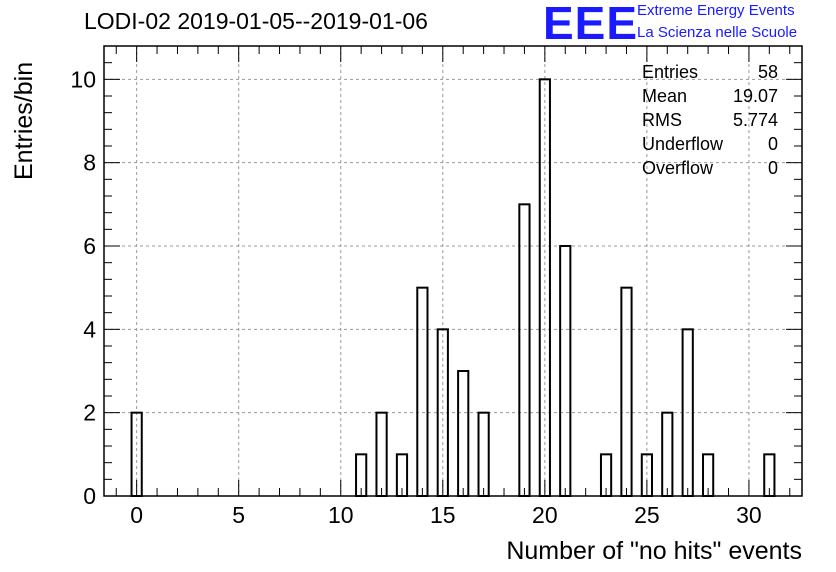 The image size is (836, 572). Describe the element at coordinates (683, 144) in the screenshot. I see `stat-label: Underflow` at that location.